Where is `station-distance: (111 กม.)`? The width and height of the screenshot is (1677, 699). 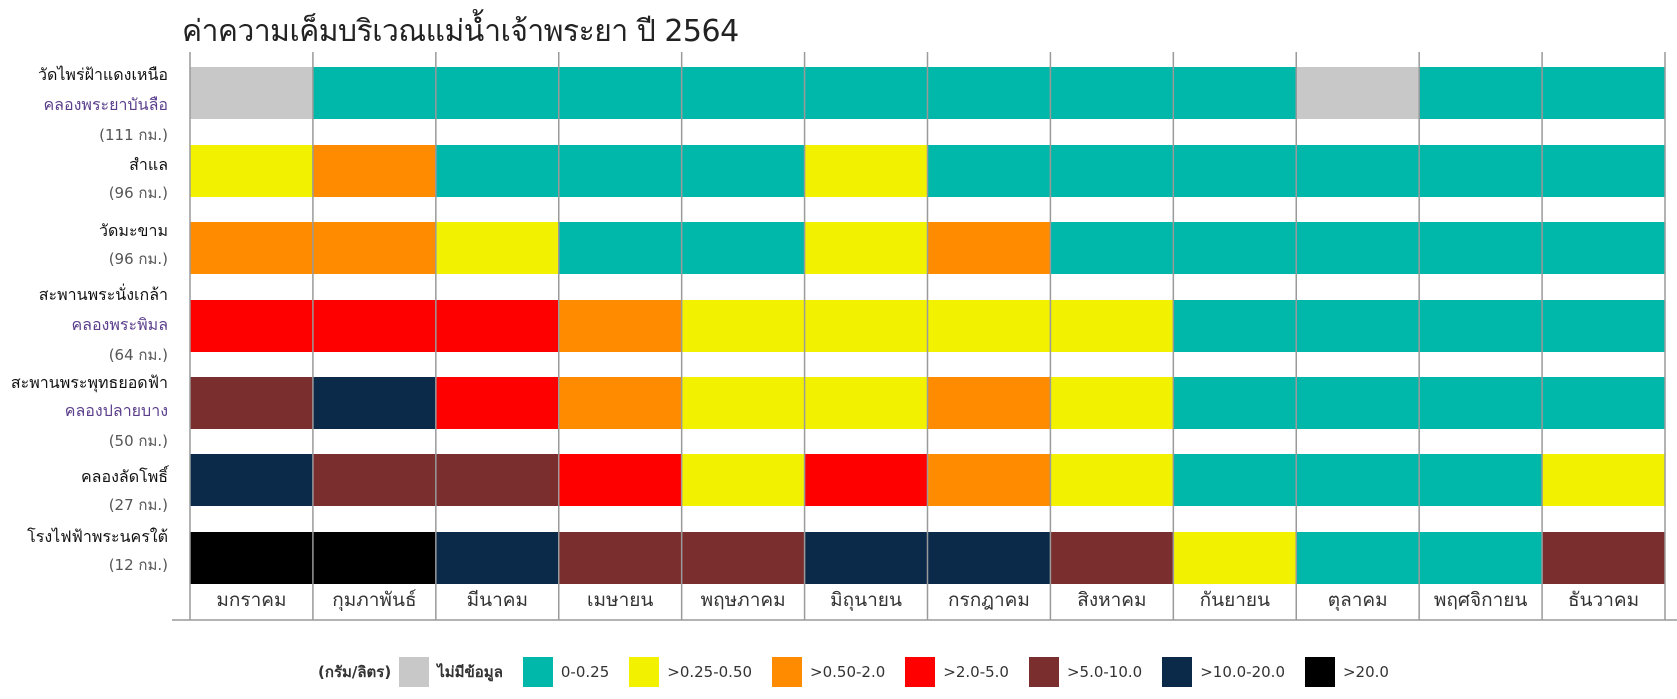 station-distance: (111 กม.) is located at coordinates (133, 135).